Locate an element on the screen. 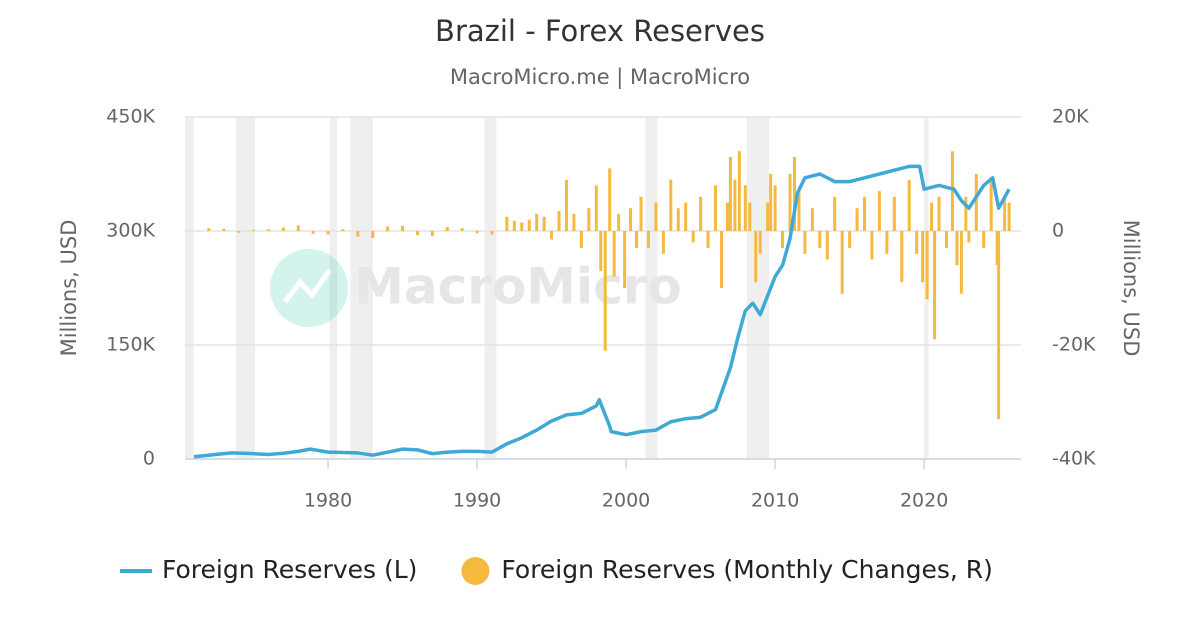  y-tick-label: 0 is located at coordinates (149, 459).